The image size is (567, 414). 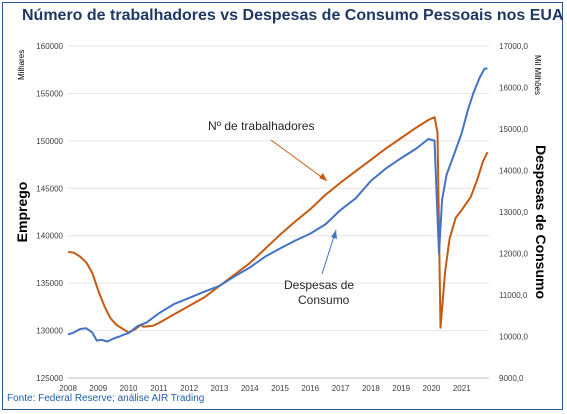 I want to click on x-tick-label: 2021, so click(x=462, y=388).